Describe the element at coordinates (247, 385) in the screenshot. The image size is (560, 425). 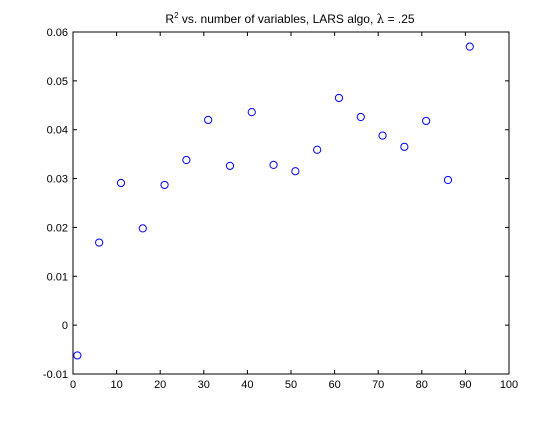
I see `x-tick-label: 40` at that location.